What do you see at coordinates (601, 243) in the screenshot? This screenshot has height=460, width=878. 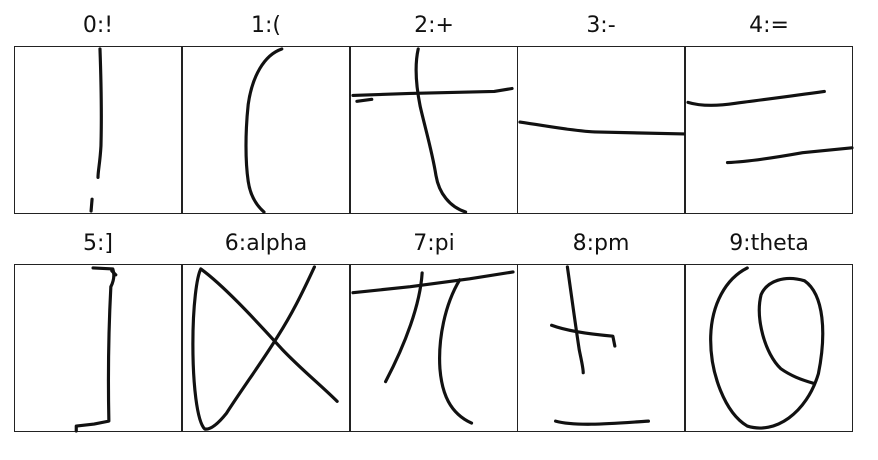 I see `panel-label-8: 8:pm` at bounding box center [601, 243].